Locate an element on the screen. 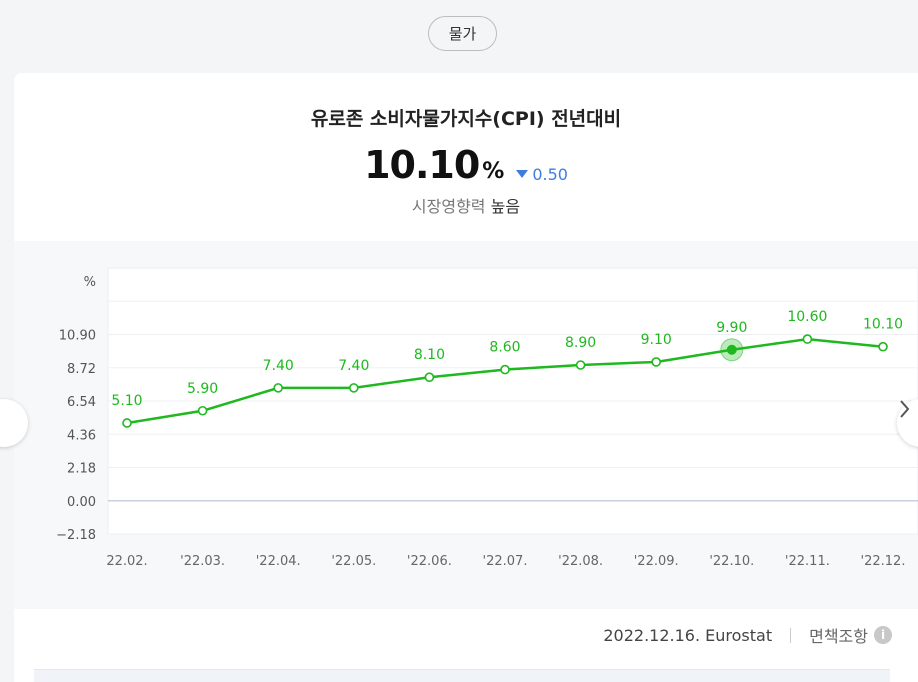 Image resolution: width=918 pixels, height=682 pixels. chart-footer: 2022.12.16. Eurostat 면책조항 i is located at coordinates (747, 635).